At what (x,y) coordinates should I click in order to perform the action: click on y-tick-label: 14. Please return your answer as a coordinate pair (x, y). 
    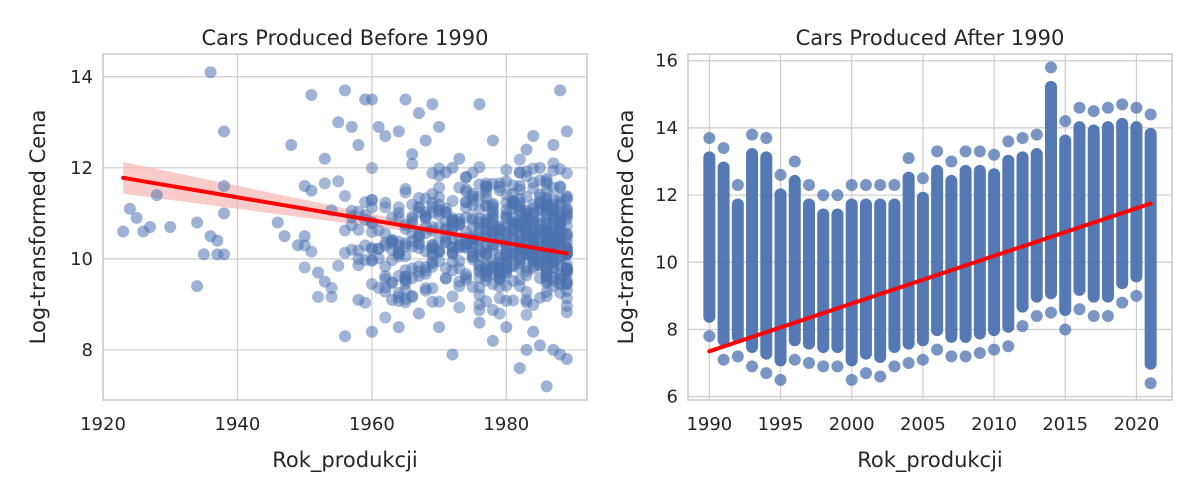
    Looking at the image, I should click on (666, 128).